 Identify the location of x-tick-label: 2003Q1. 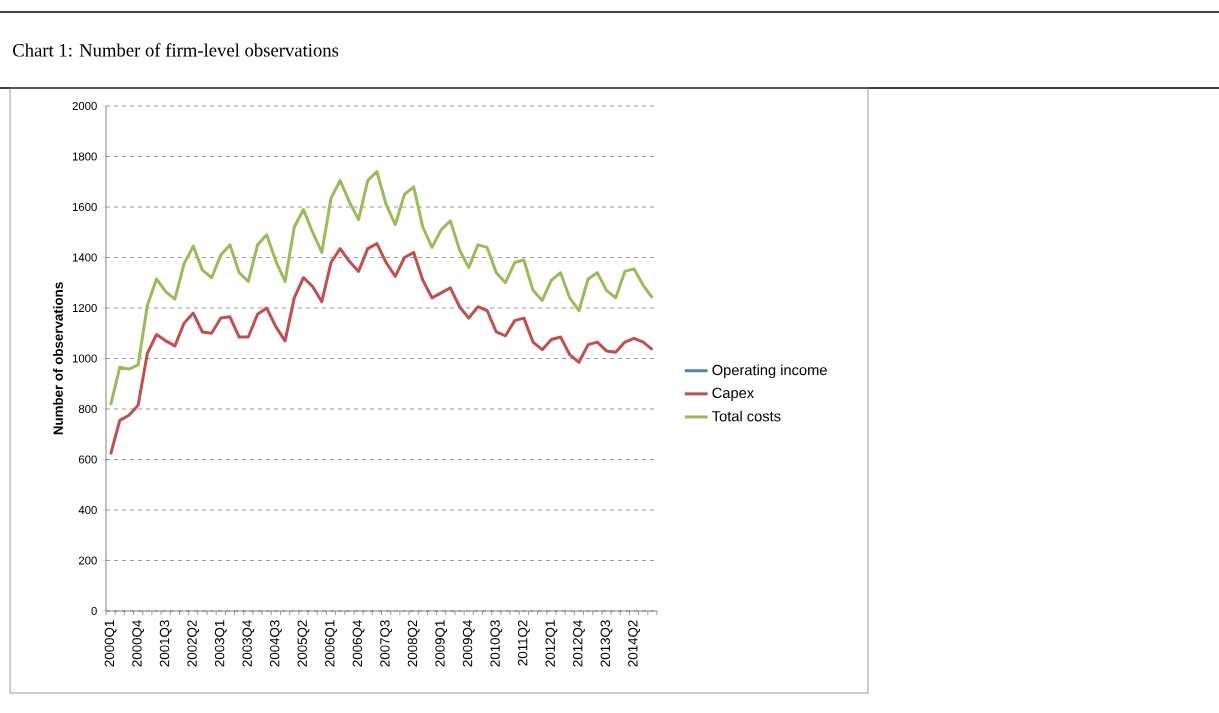
(220, 643).